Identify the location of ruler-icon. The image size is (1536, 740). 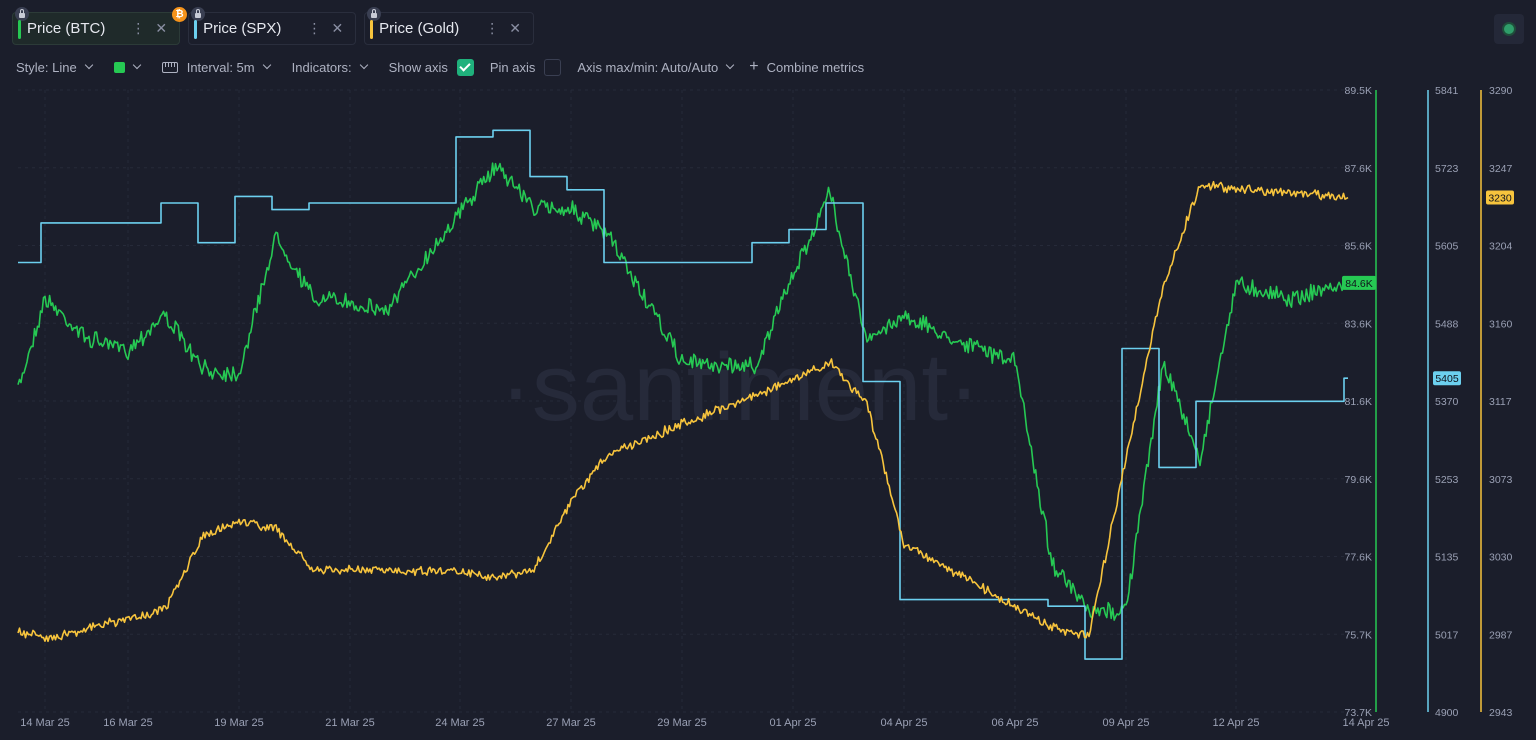
(169, 67).